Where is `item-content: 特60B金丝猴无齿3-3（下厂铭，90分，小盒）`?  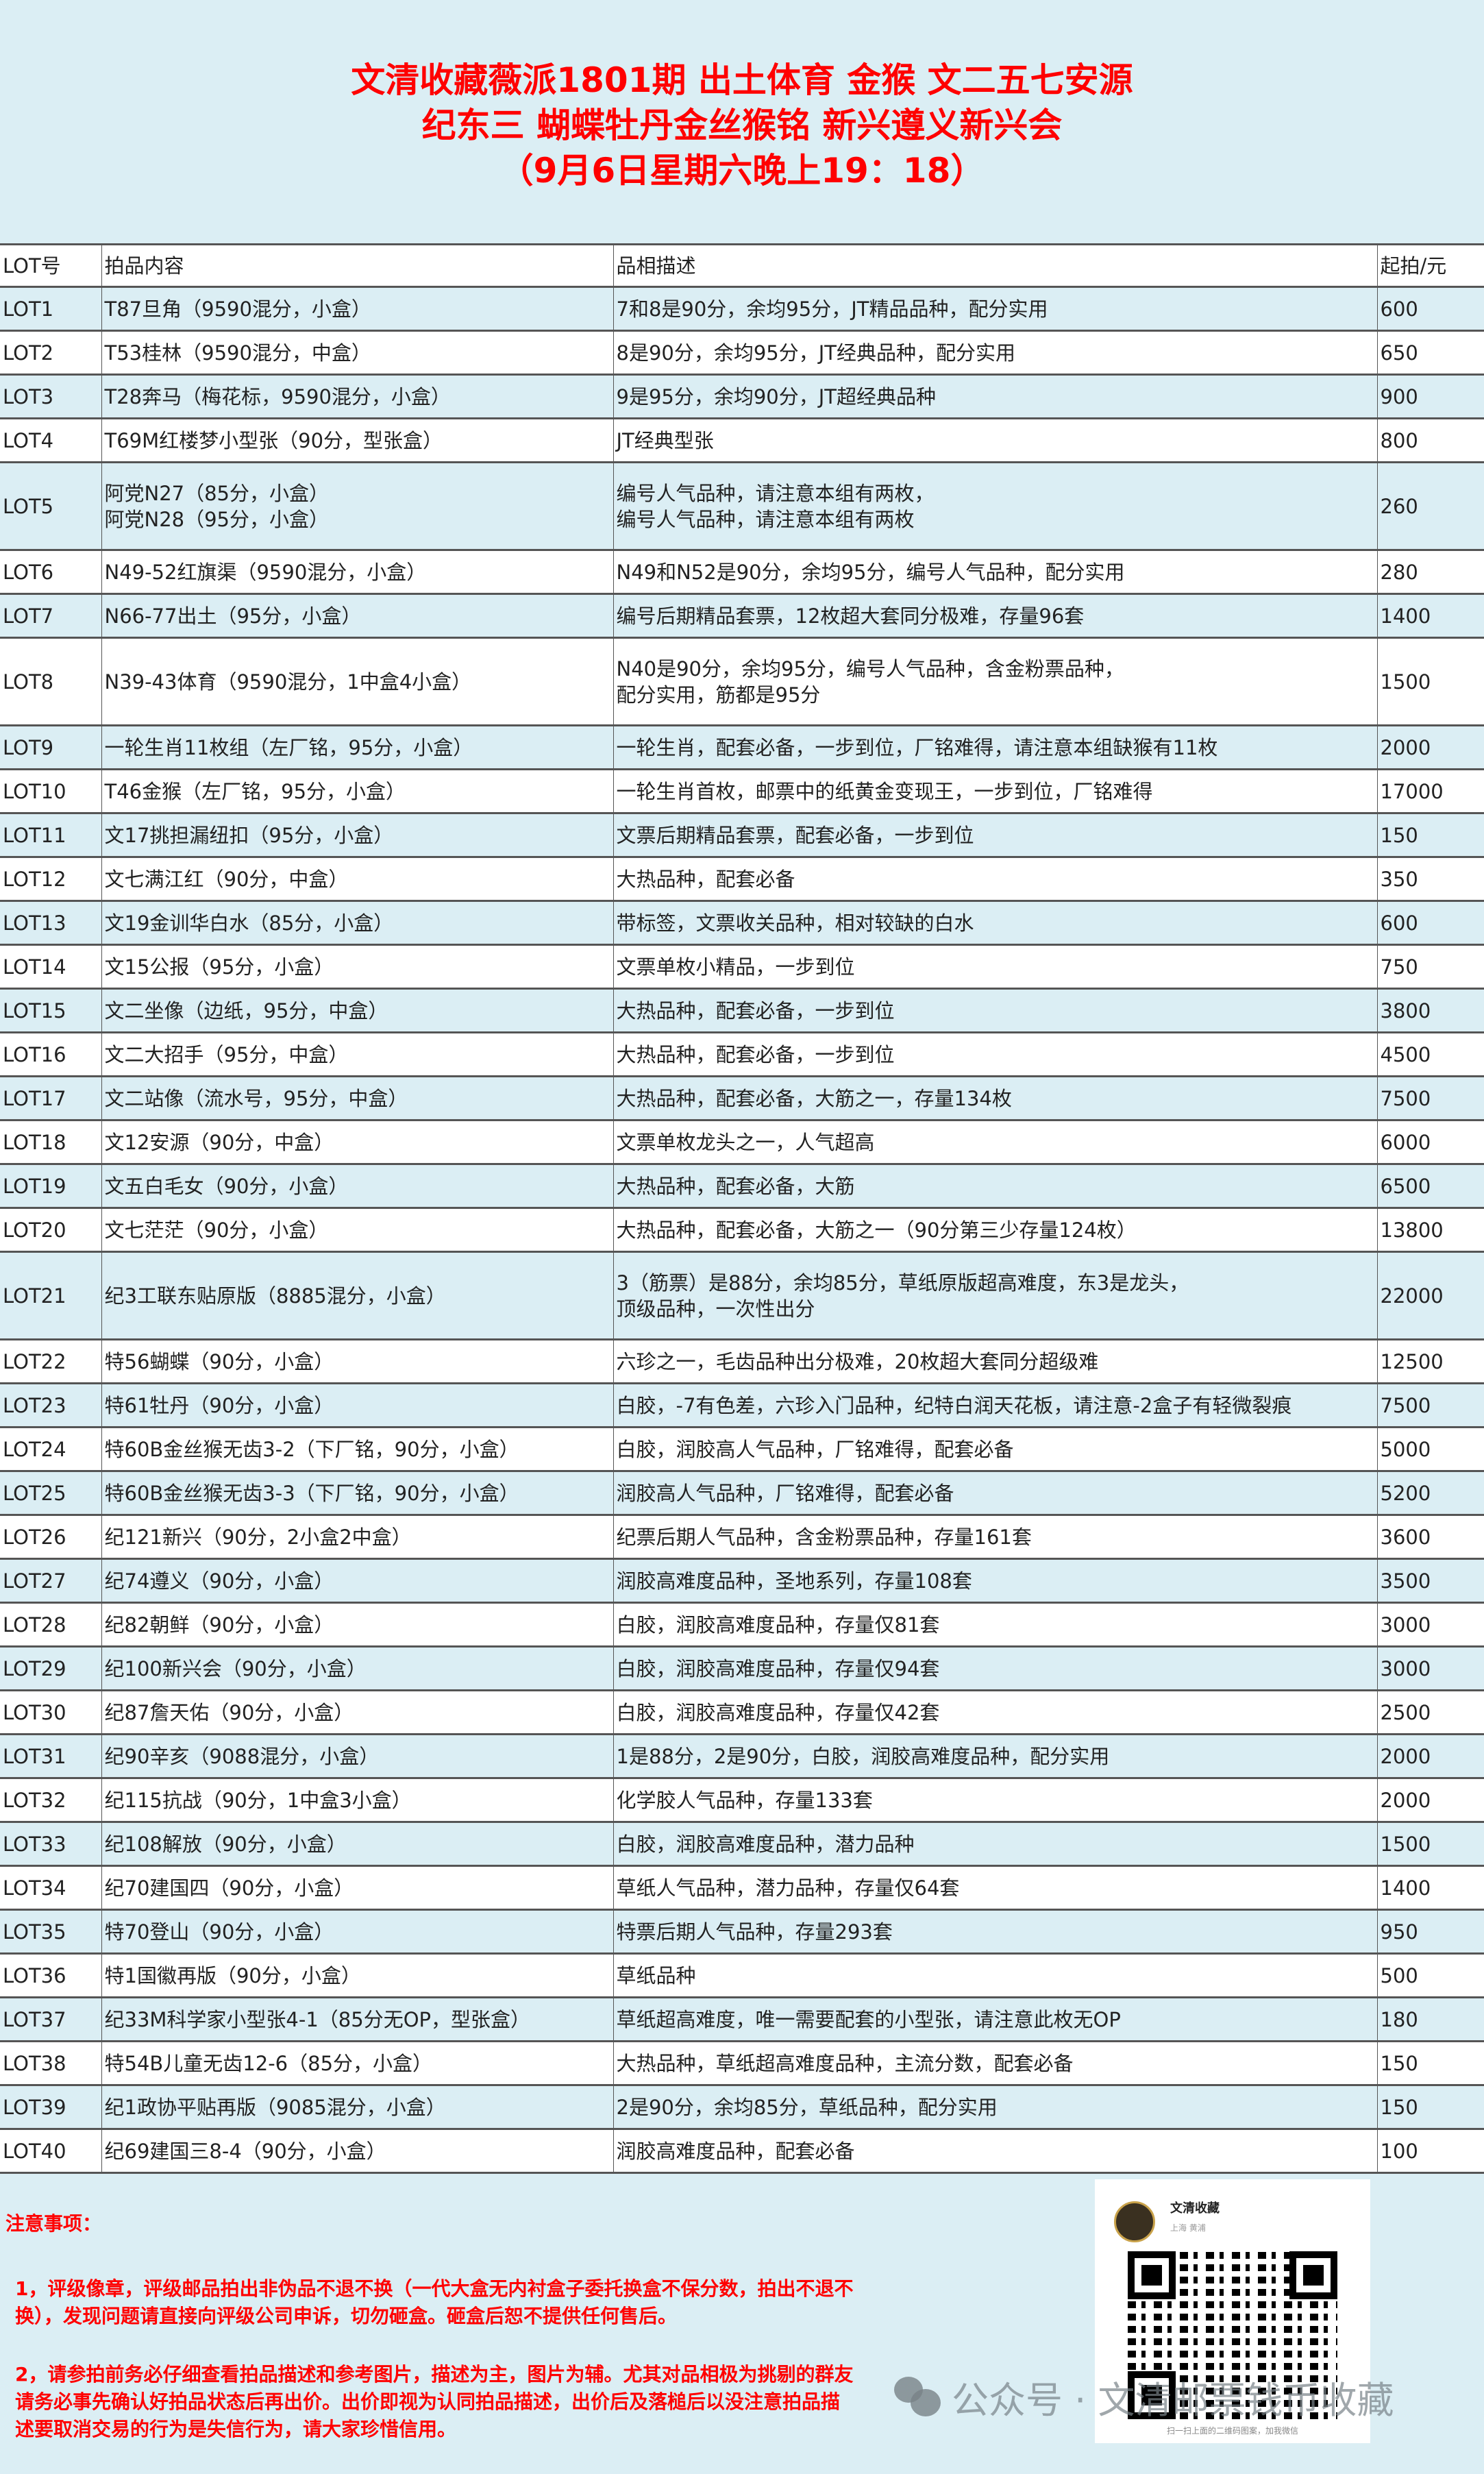 item-content: 特60B金丝猴无齿3-3（下厂铭，90分，小盒） is located at coordinates (357, 1493).